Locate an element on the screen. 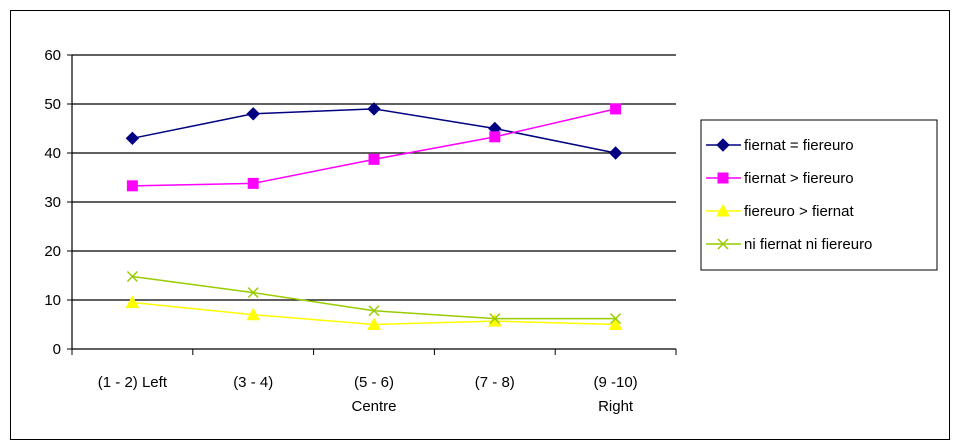 Image resolution: width=953 pixels, height=443 pixels. legend-item: fiernat = fiereuro is located at coordinates (780, 145).